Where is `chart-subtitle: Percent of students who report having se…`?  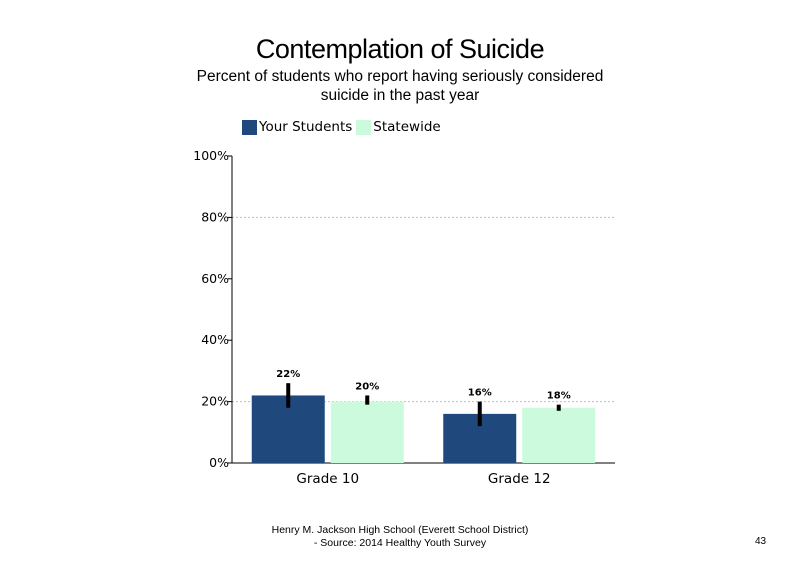 chart-subtitle: Percent of students who report having se… is located at coordinates (400, 86).